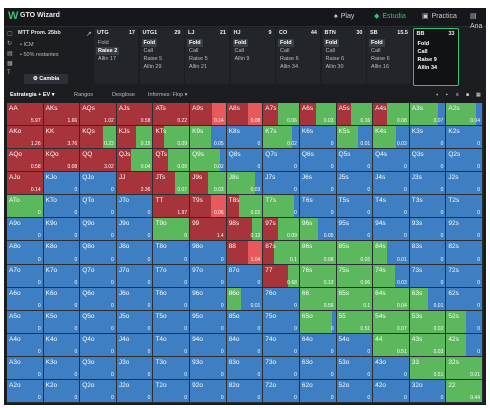 The height and width of the screenshot is (408, 490). What do you see at coordinates (380, 67) in the screenshot?
I see `action-allin-16: Allin 16` at bounding box center [380, 67].